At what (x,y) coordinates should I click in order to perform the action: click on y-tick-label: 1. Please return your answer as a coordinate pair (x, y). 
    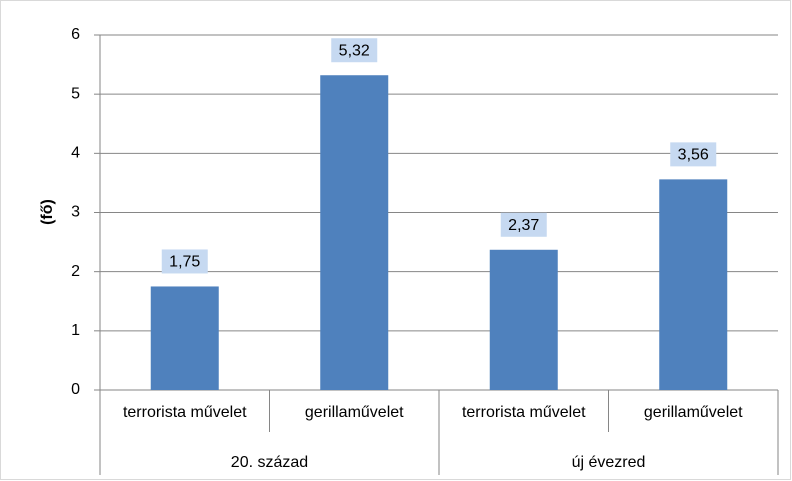
    Looking at the image, I should click on (75, 330).